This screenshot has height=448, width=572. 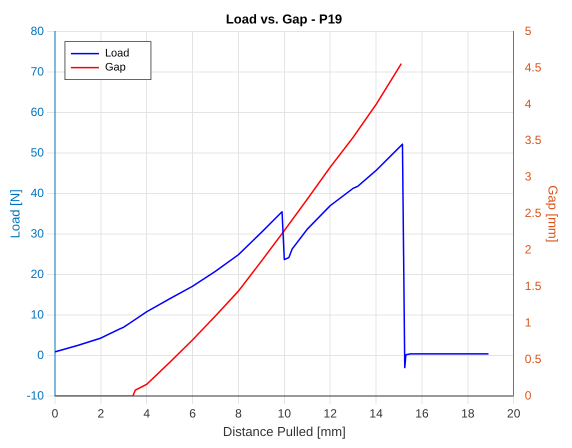 I want to click on y2-tick-label: 3.5, so click(x=533, y=140).